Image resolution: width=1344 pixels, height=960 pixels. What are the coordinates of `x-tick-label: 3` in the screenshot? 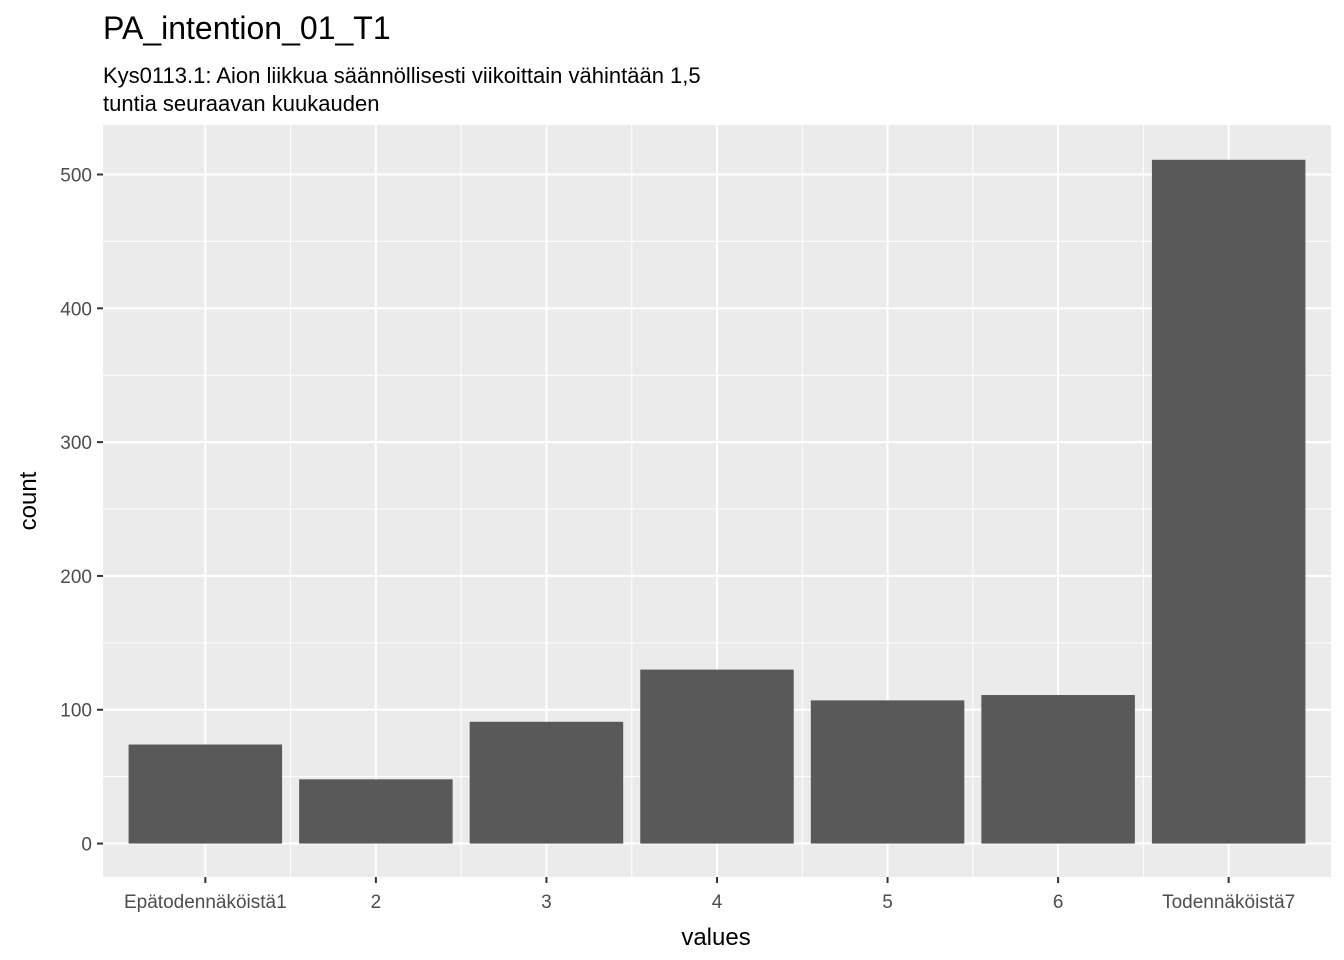 It's located at (546, 902).